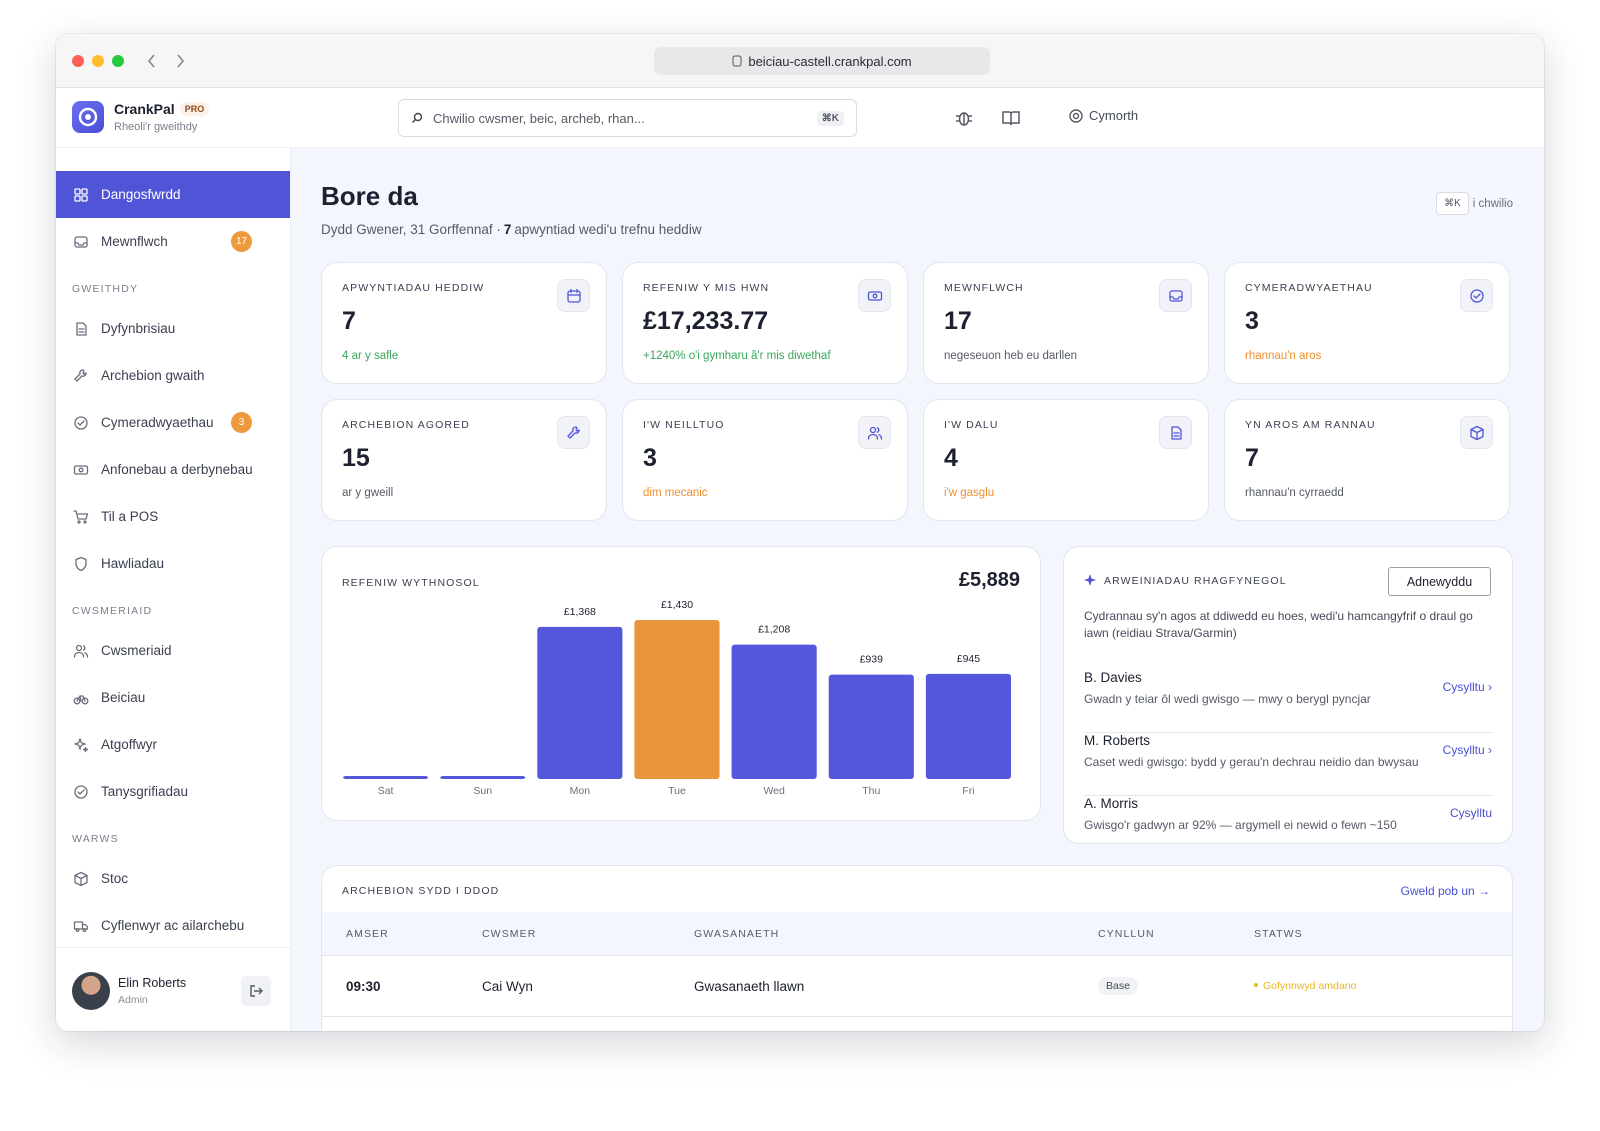 The width and height of the screenshot is (1600, 1131). I want to click on column-header: GWASANAETH, so click(737, 933).